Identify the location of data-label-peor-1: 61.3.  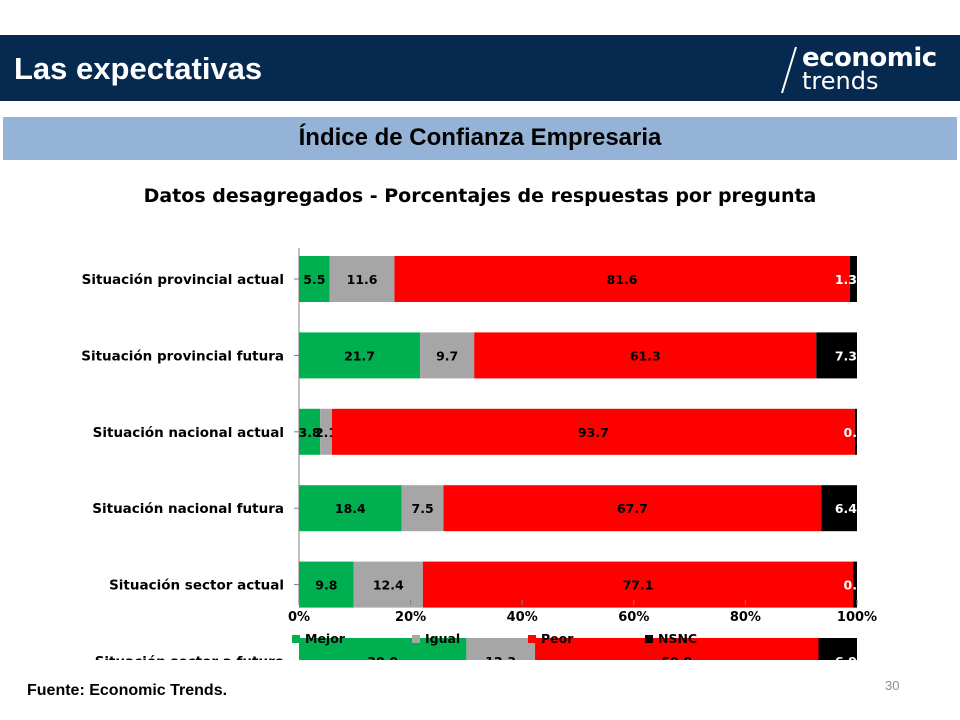
(645, 355).